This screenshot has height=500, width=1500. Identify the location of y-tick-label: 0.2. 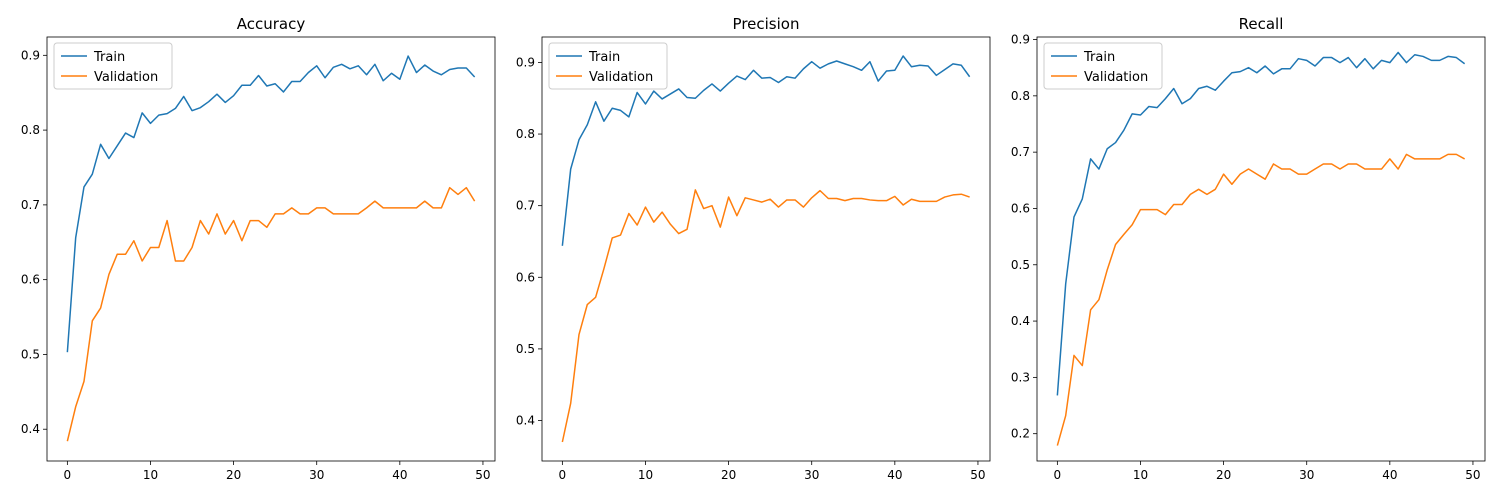
(1020, 434).